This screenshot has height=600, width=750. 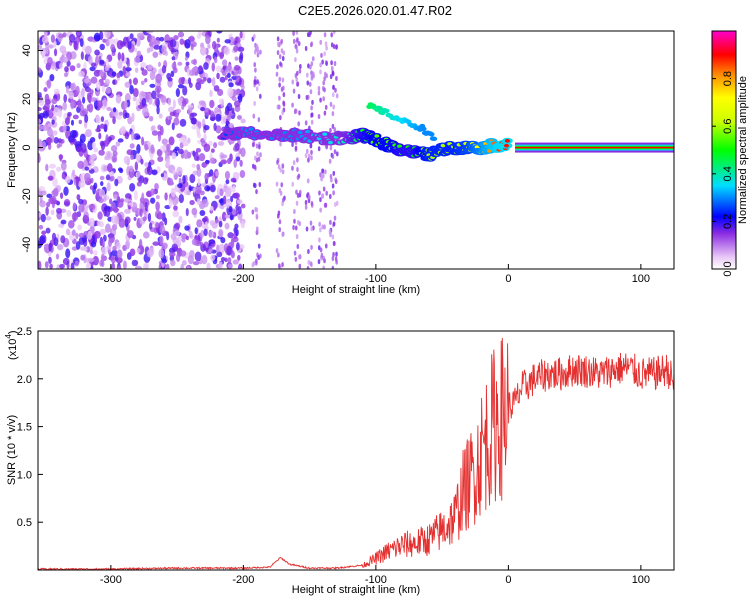 What do you see at coordinates (12, 450) in the screenshot?
I see `snr-ylabel: SNR (10 * v/v)` at bounding box center [12, 450].